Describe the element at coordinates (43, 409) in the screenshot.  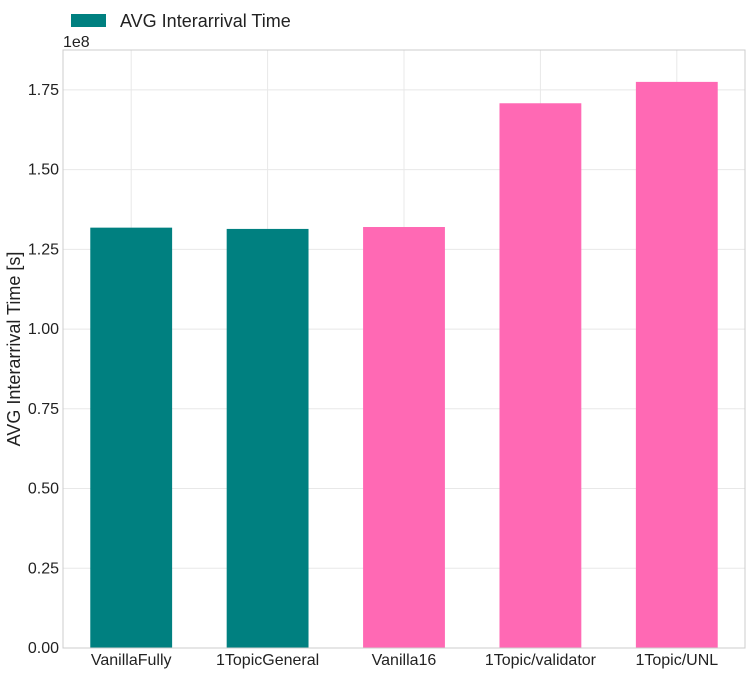
I see `y-tick-label: 0.75` at that location.